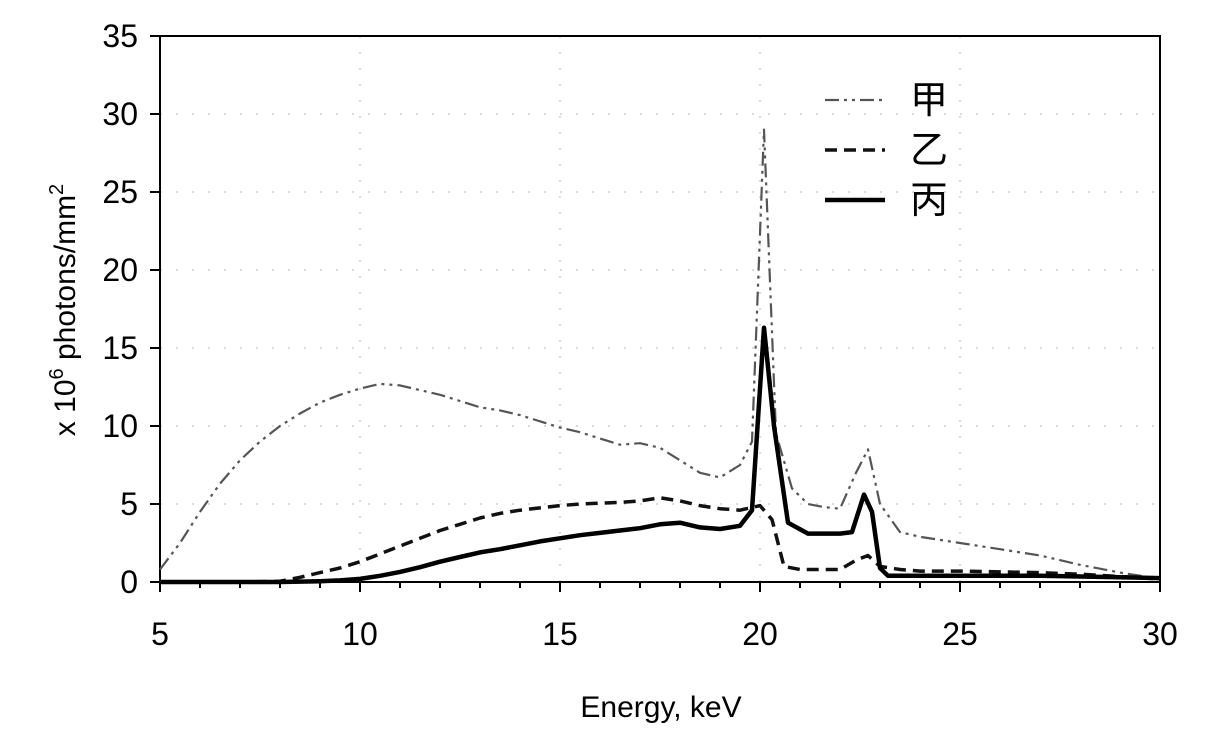 The width and height of the screenshot is (1206, 750). What do you see at coordinates (120, 426) in the screenshot?
I see `y-tick-label: 10` at bounding box center [120, 426].